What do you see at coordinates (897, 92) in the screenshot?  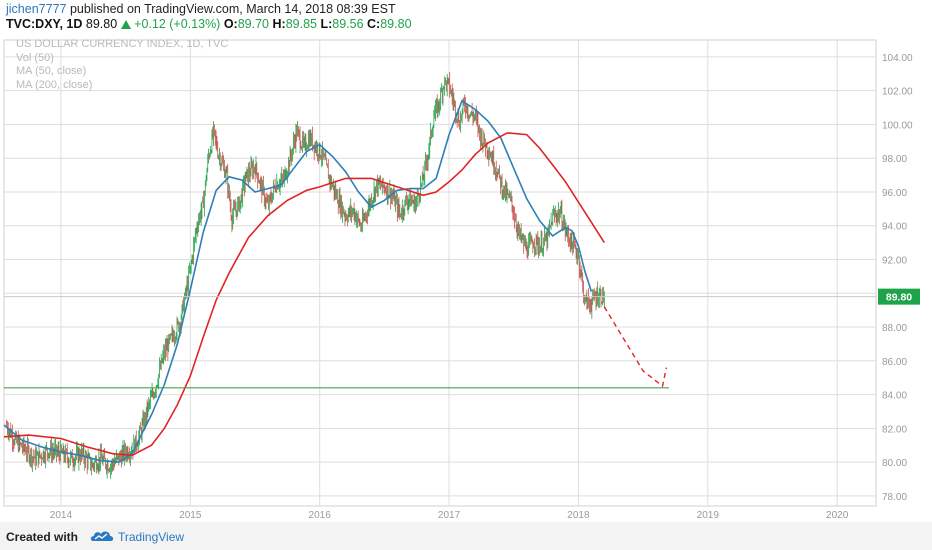 I see `y-tick-label: 102.00` at bounding box center [897, 92].